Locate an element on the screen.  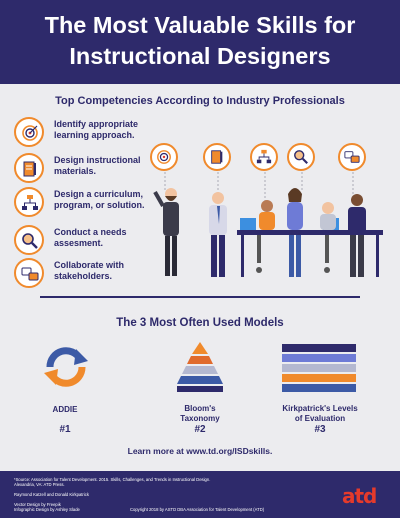
model-label-line: Bloom's is located at coordinates (200, 408).